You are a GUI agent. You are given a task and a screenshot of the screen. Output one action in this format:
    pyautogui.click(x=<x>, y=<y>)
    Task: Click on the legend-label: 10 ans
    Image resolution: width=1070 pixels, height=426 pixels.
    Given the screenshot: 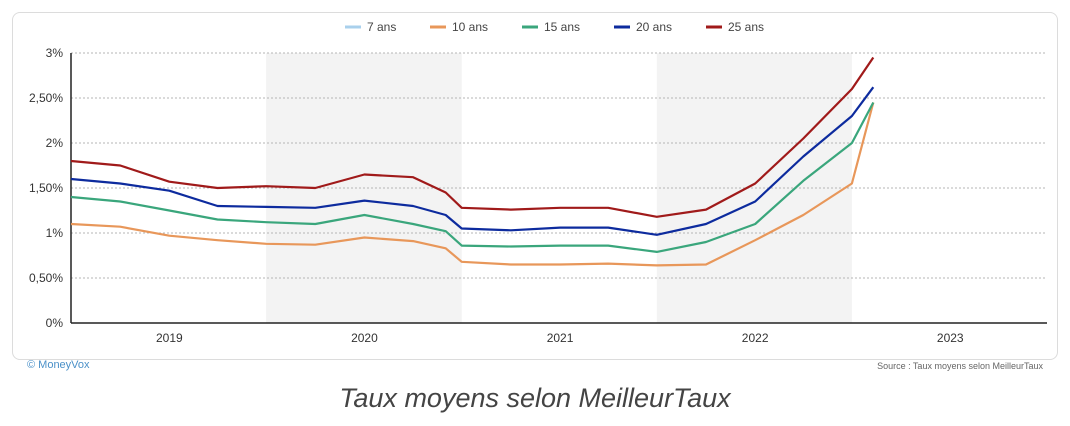 What is the action you would take?
    pyautogui.click(x=470, y=27)
    